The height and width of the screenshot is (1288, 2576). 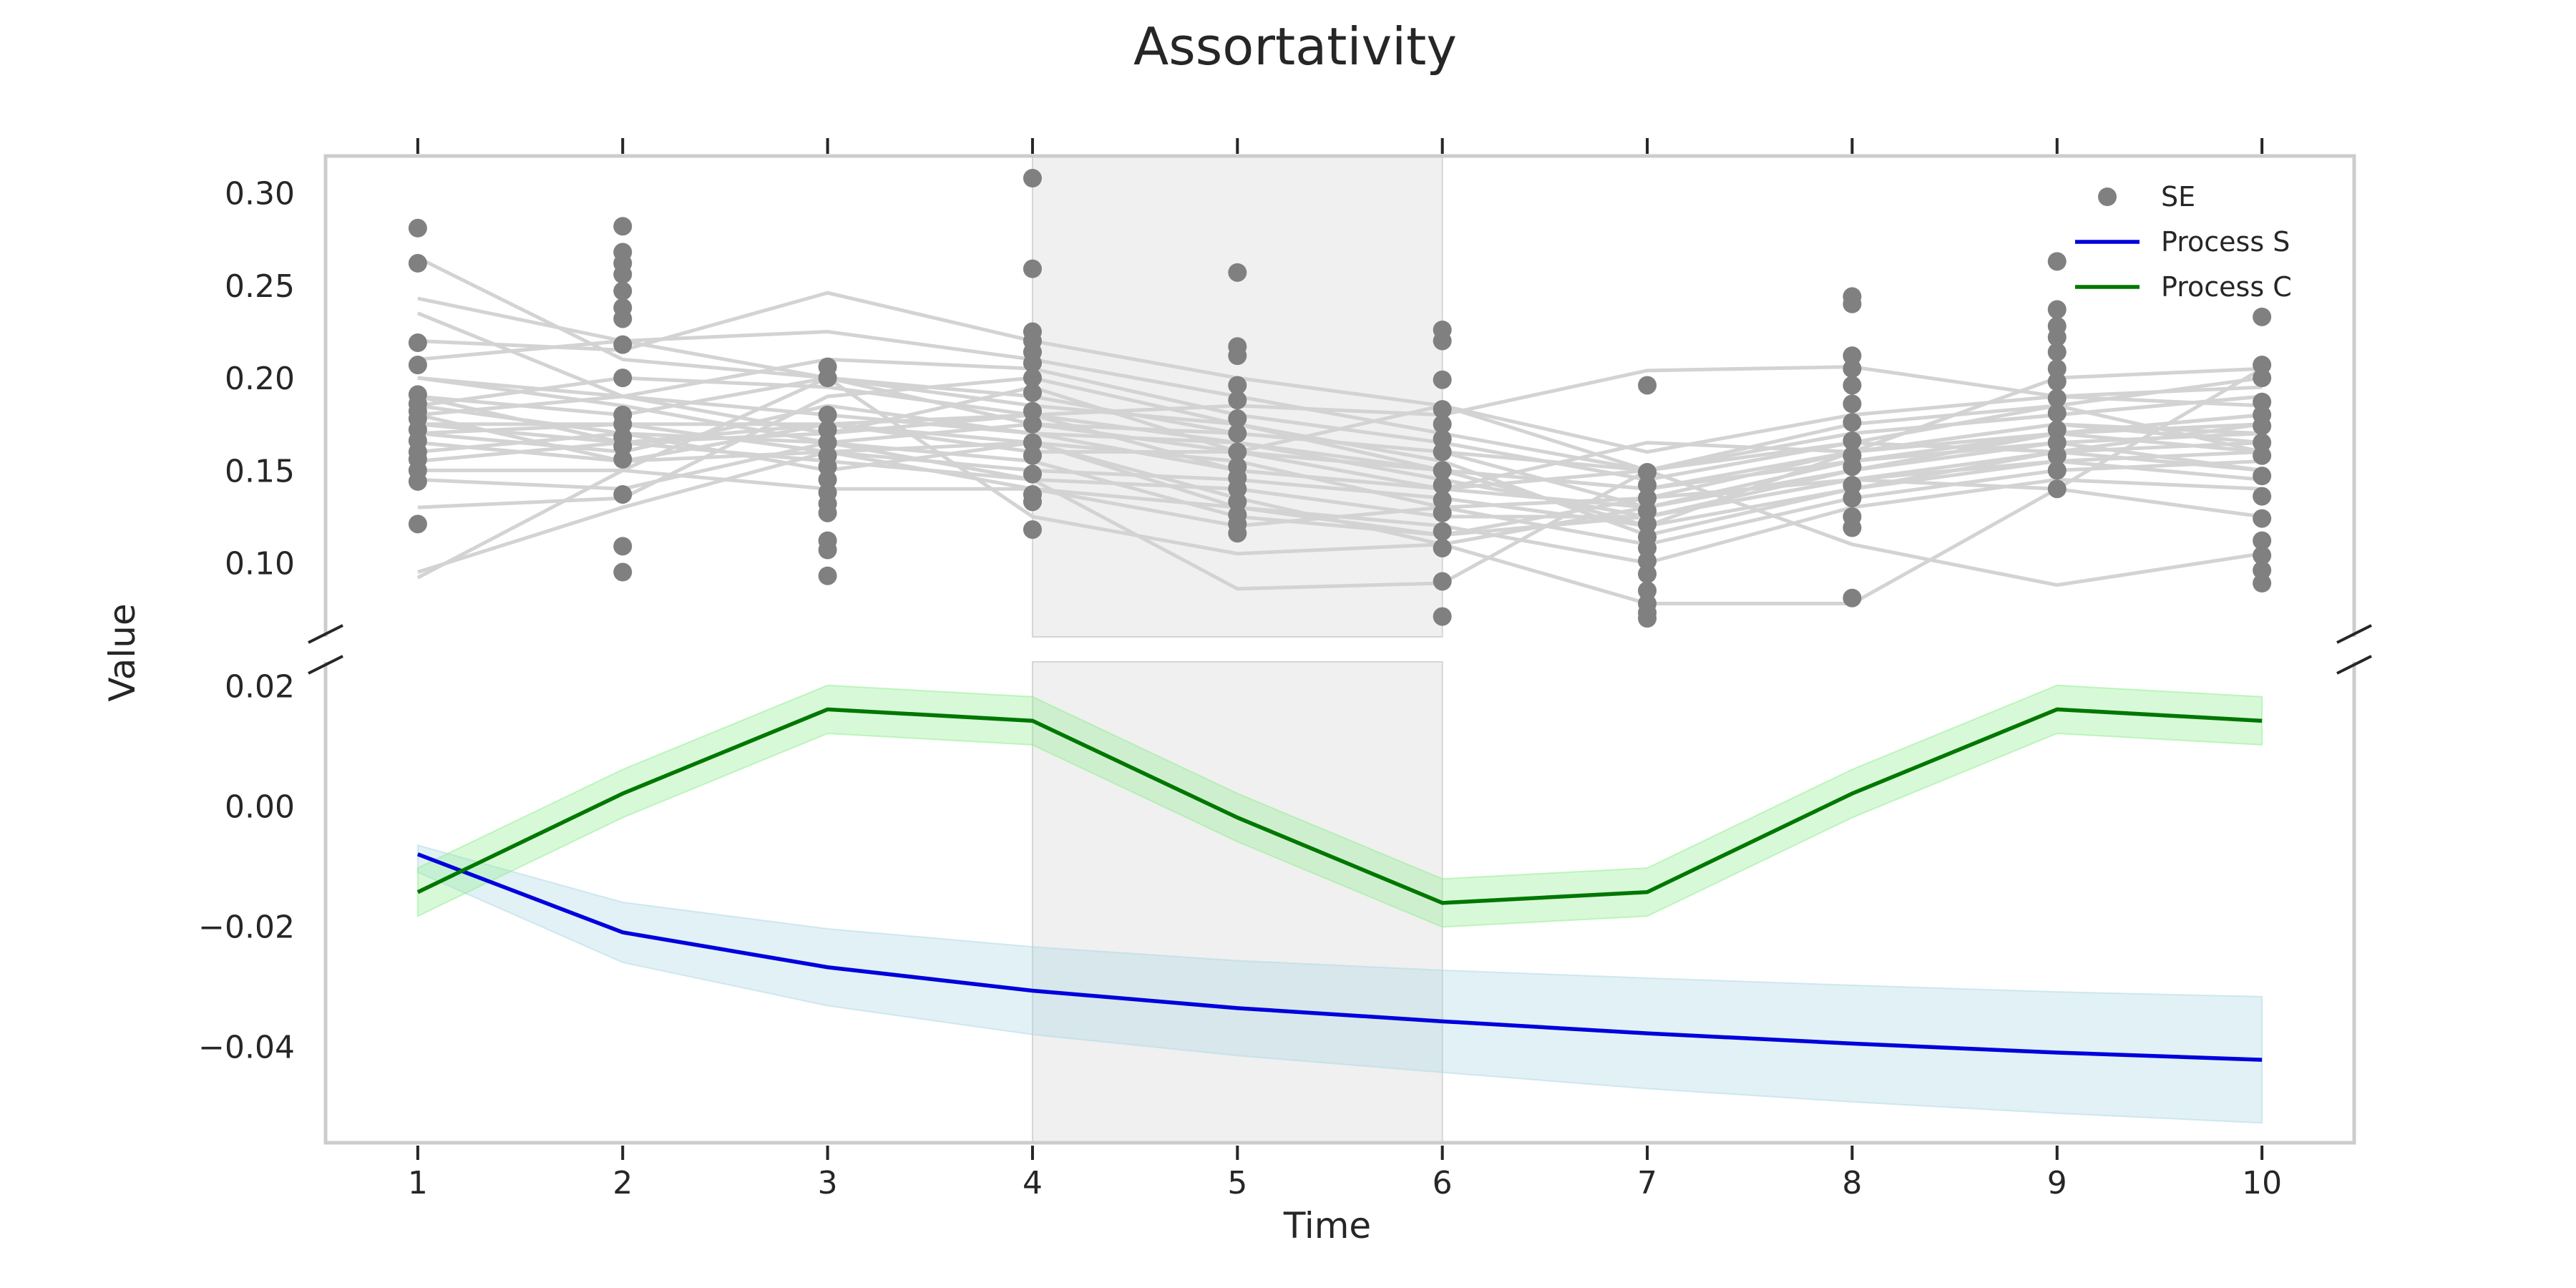 What do you see at coordinates (260, 379) in the screenshot?
I see `upper-y-tick-label-3: 0.20` at bounding box center [260, 379].